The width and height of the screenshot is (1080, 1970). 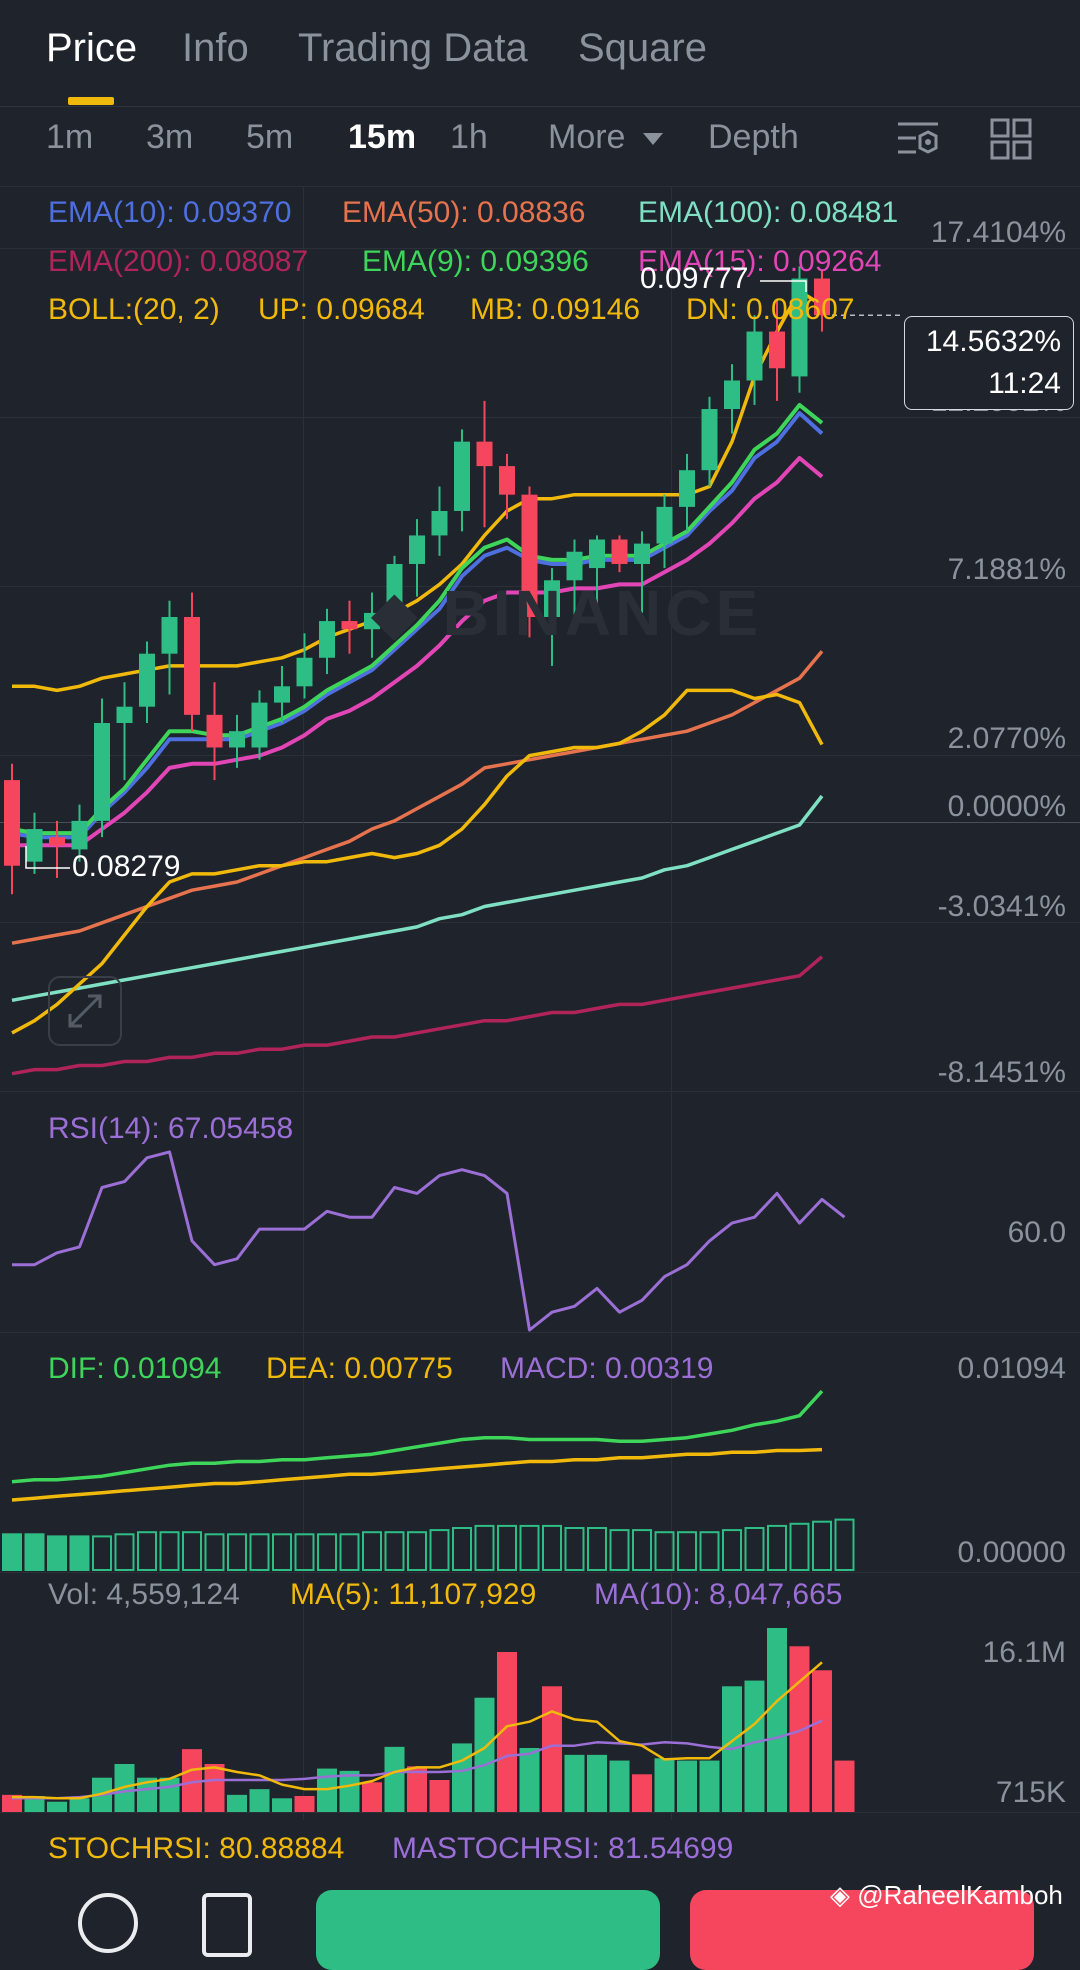 I want to click on exchange-watermark-logo: ⬥ BINANCE, so click(x=567, y=613).